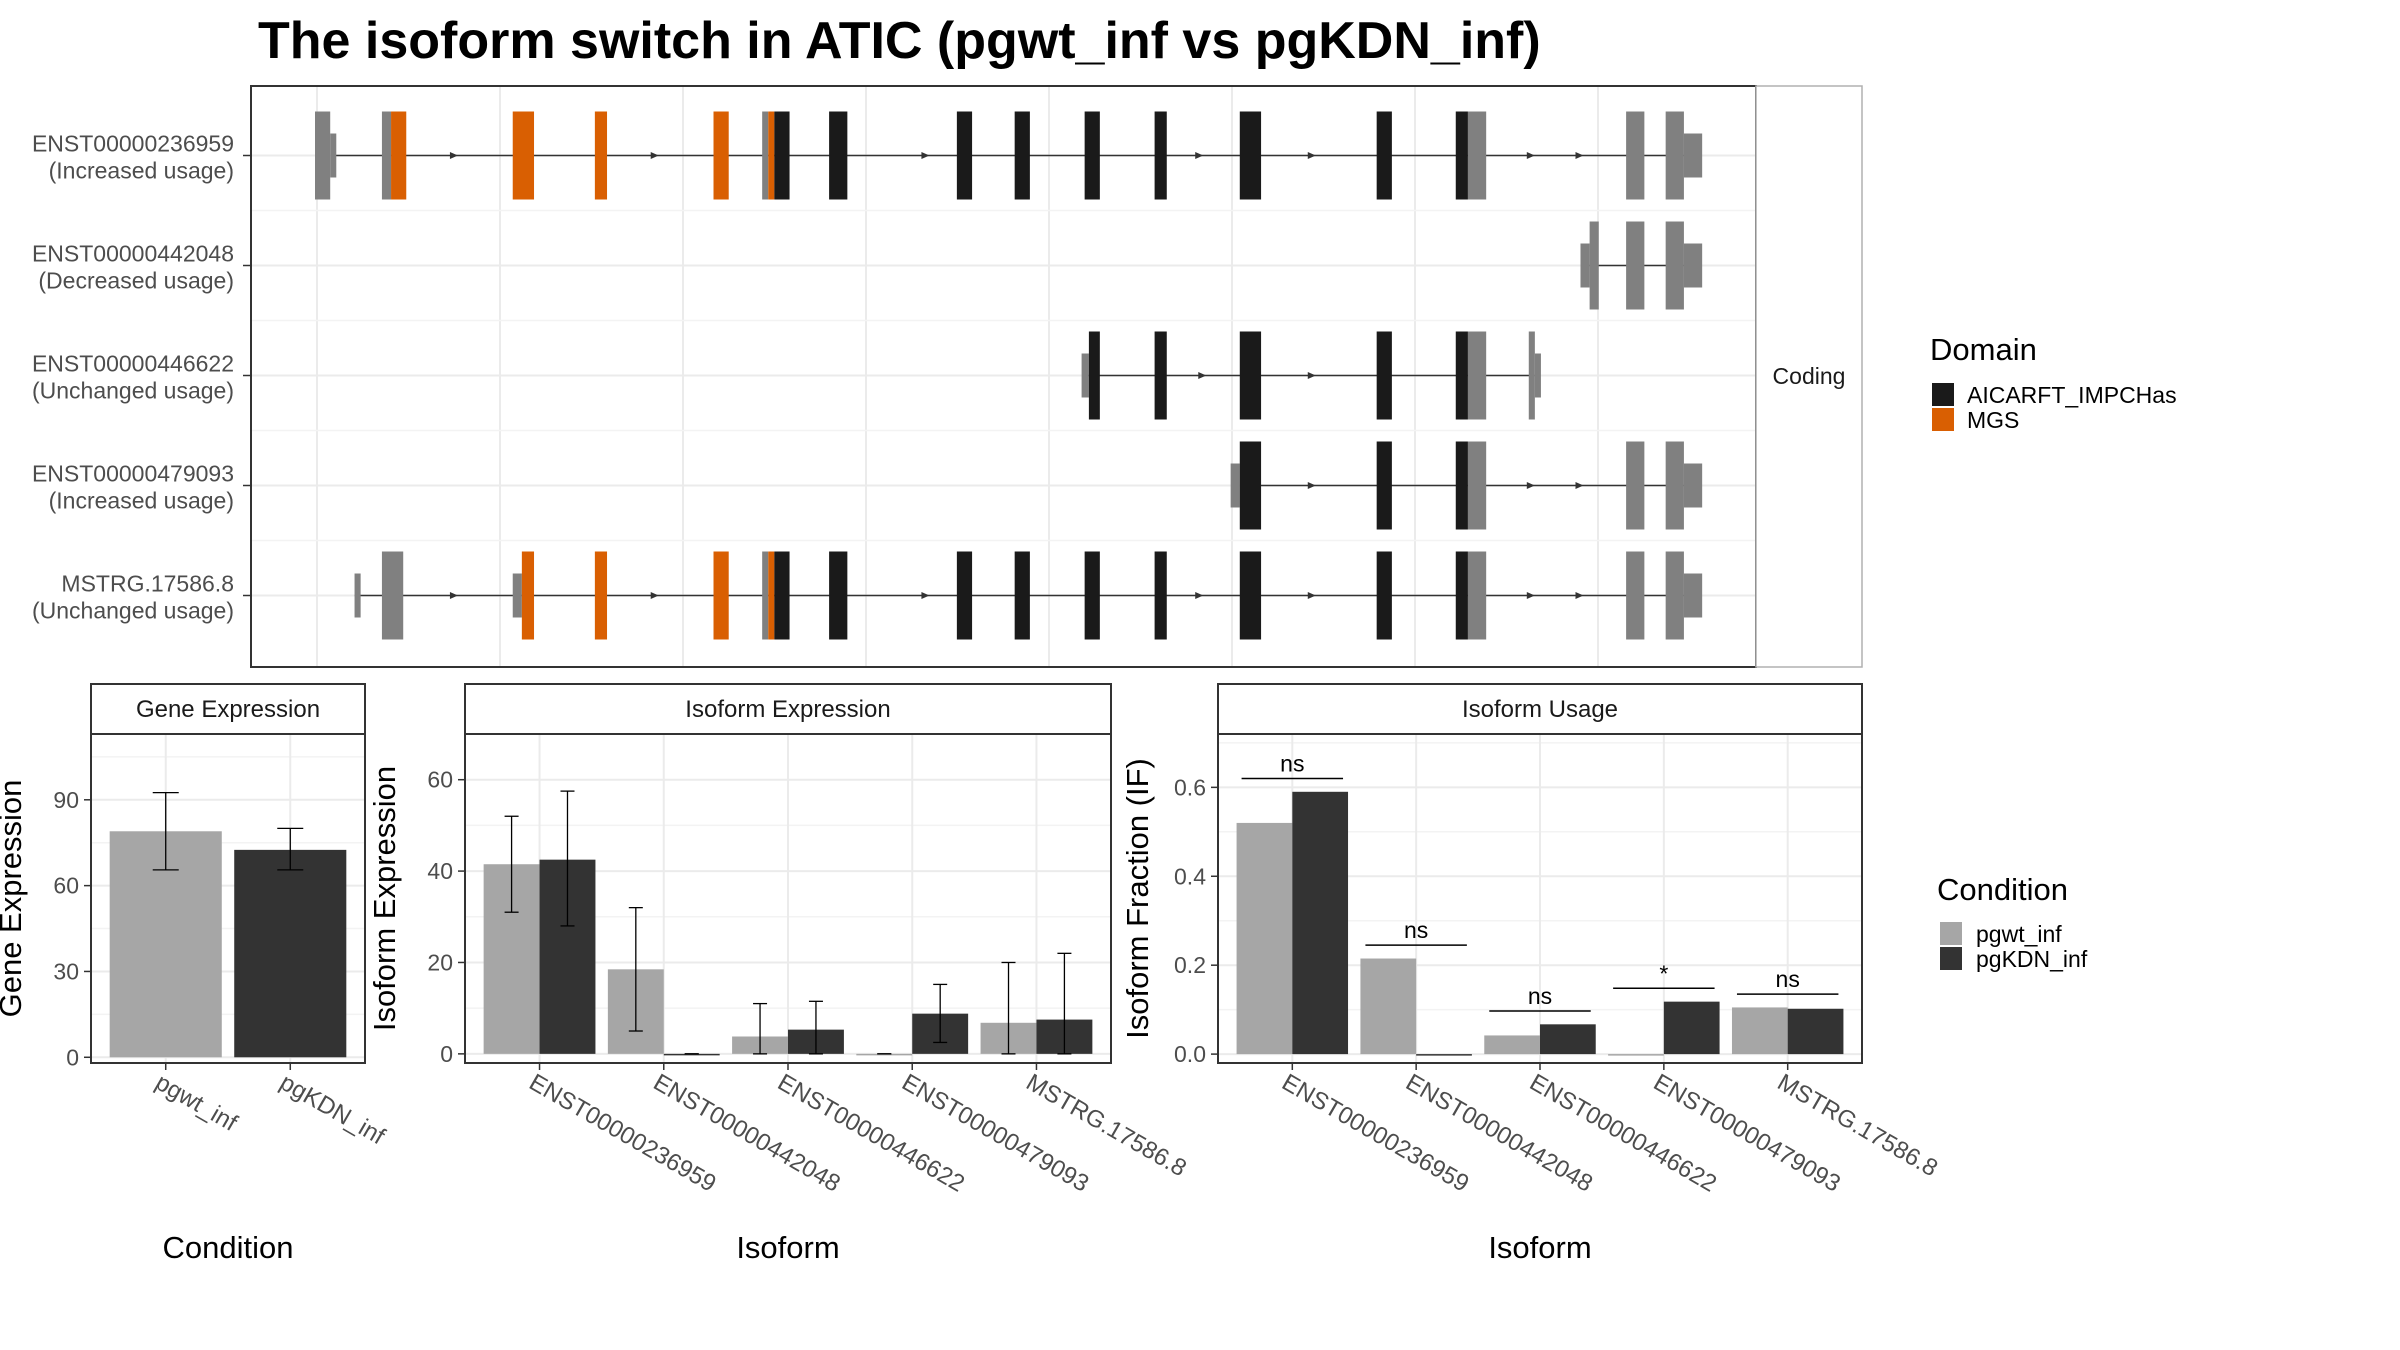  What do you see at coordinates (1951, 933) in the screenshot?
I see `condition-legend-swatch` at bounding box center [1951, 933].